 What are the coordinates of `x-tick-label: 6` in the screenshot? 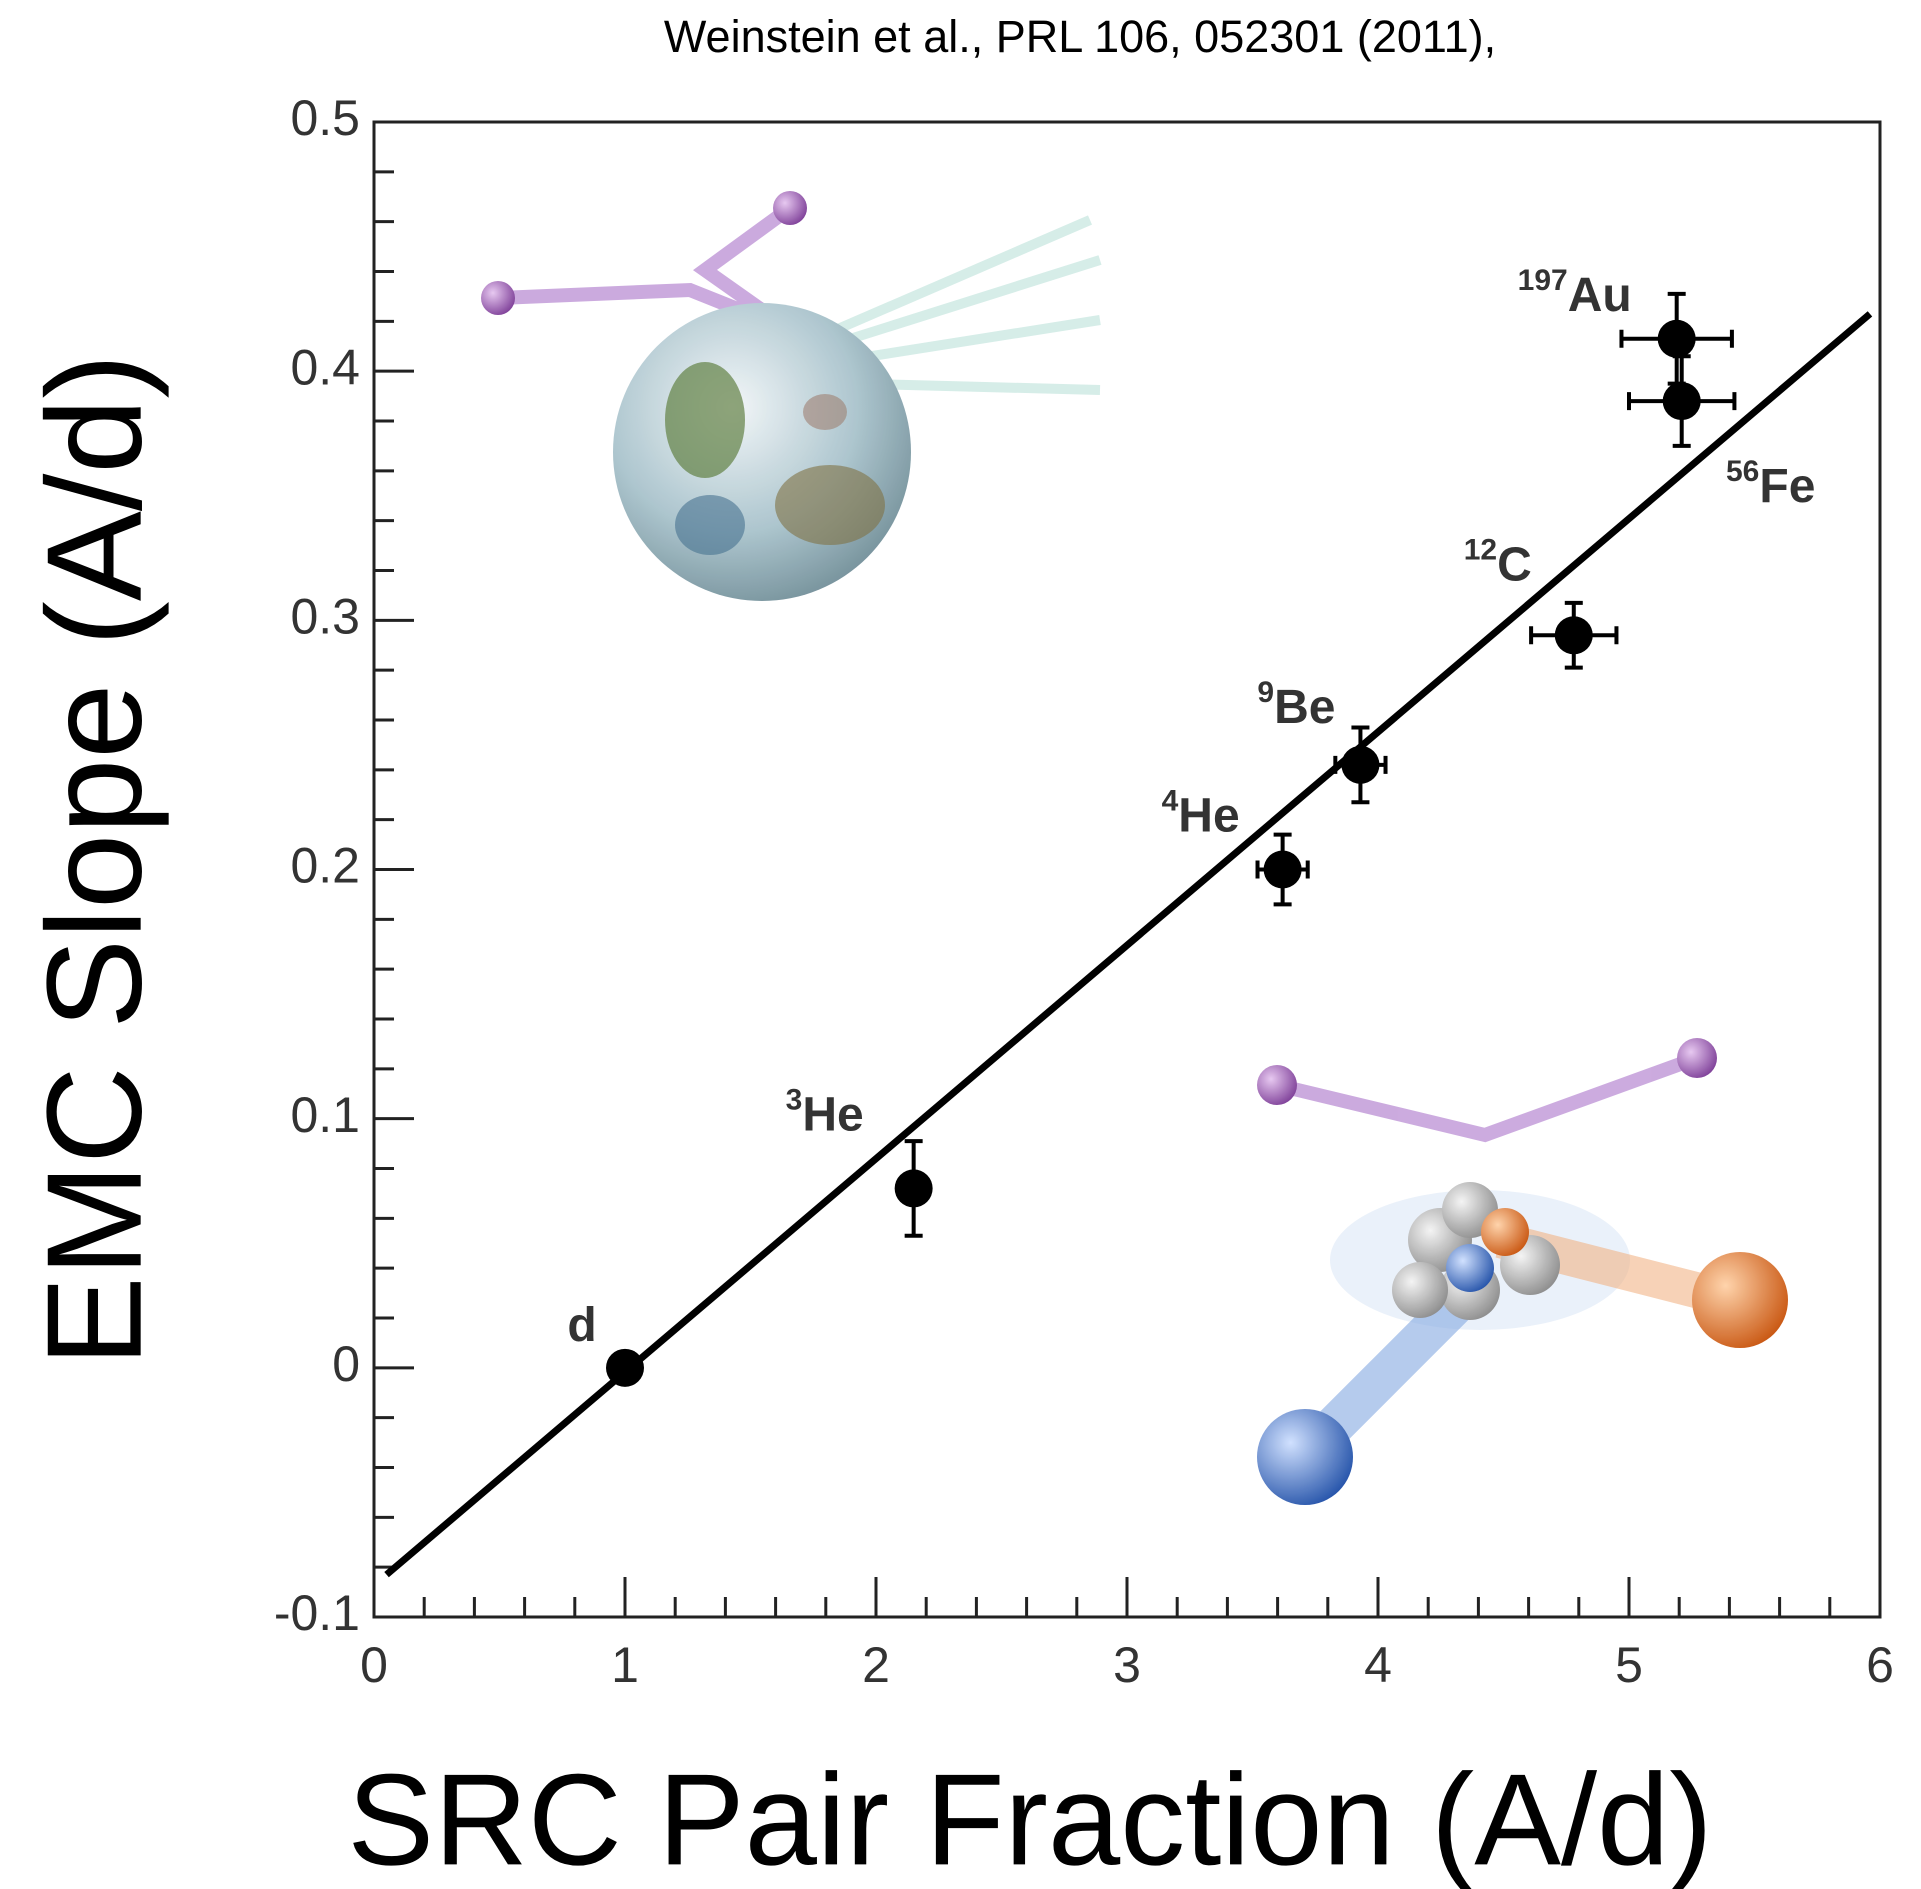 It's located at (1880, 1665).